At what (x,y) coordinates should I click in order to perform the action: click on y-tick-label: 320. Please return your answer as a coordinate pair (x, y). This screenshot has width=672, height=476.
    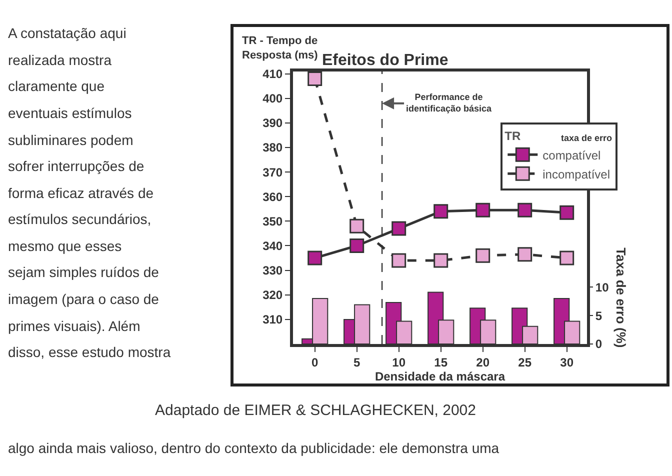
    Looking at the image, I should click on (272, 295).